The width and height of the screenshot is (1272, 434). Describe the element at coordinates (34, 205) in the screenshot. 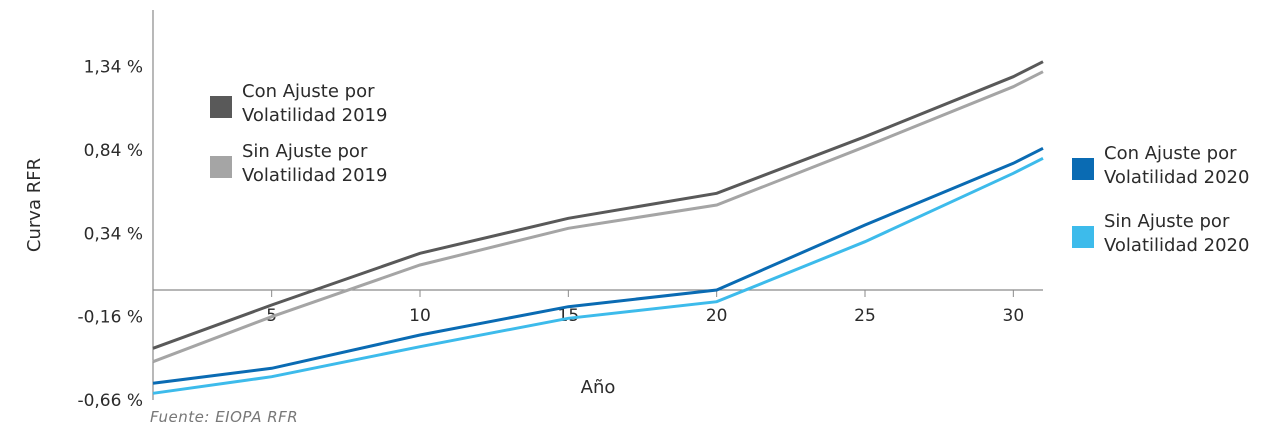

I see `y-axis-title: Curva RFR` at that location.